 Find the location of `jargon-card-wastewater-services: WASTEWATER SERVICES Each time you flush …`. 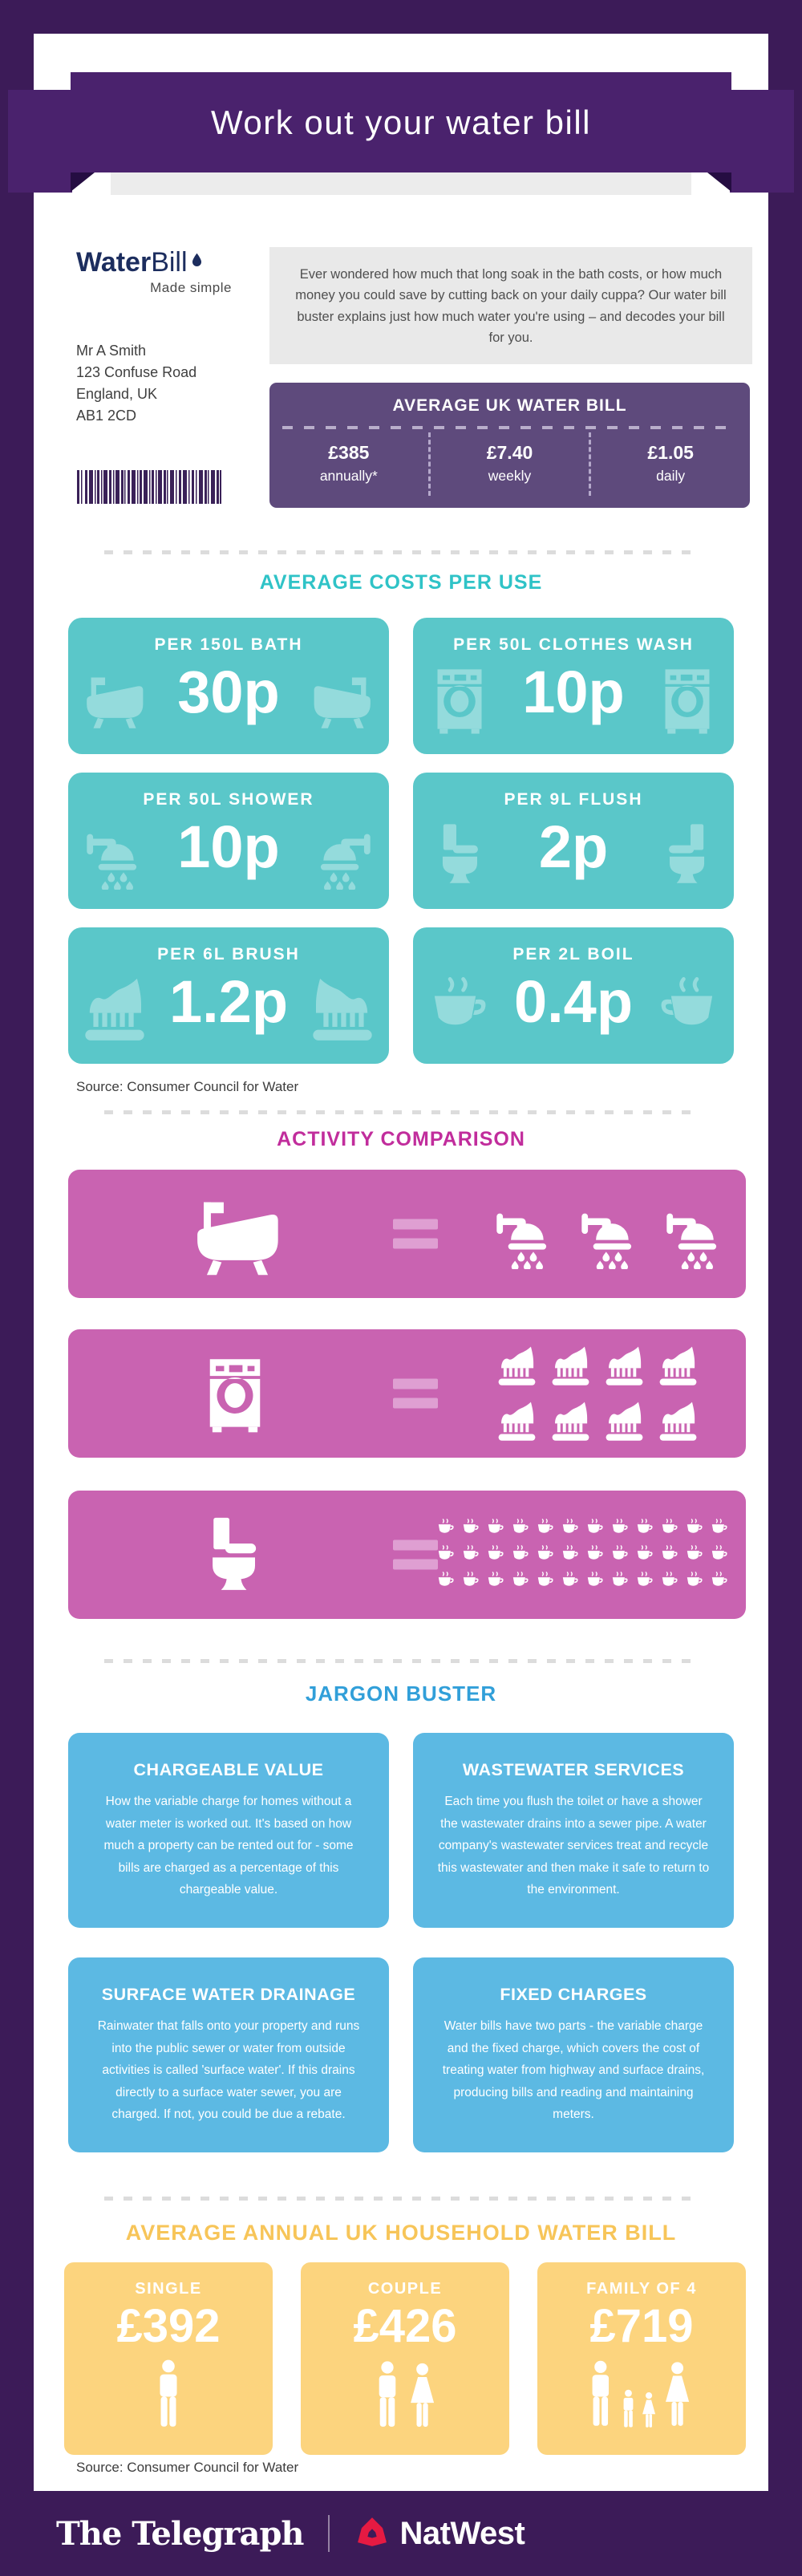

jargon-card-wastewater-services: WASTEWATER SERVICES Each time you flush … is located at coordinates (573, 1830).